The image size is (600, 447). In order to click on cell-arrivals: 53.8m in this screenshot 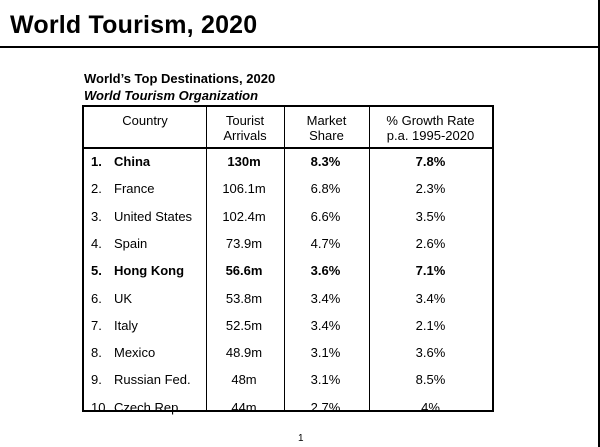, I will do `click(244, 298)`.